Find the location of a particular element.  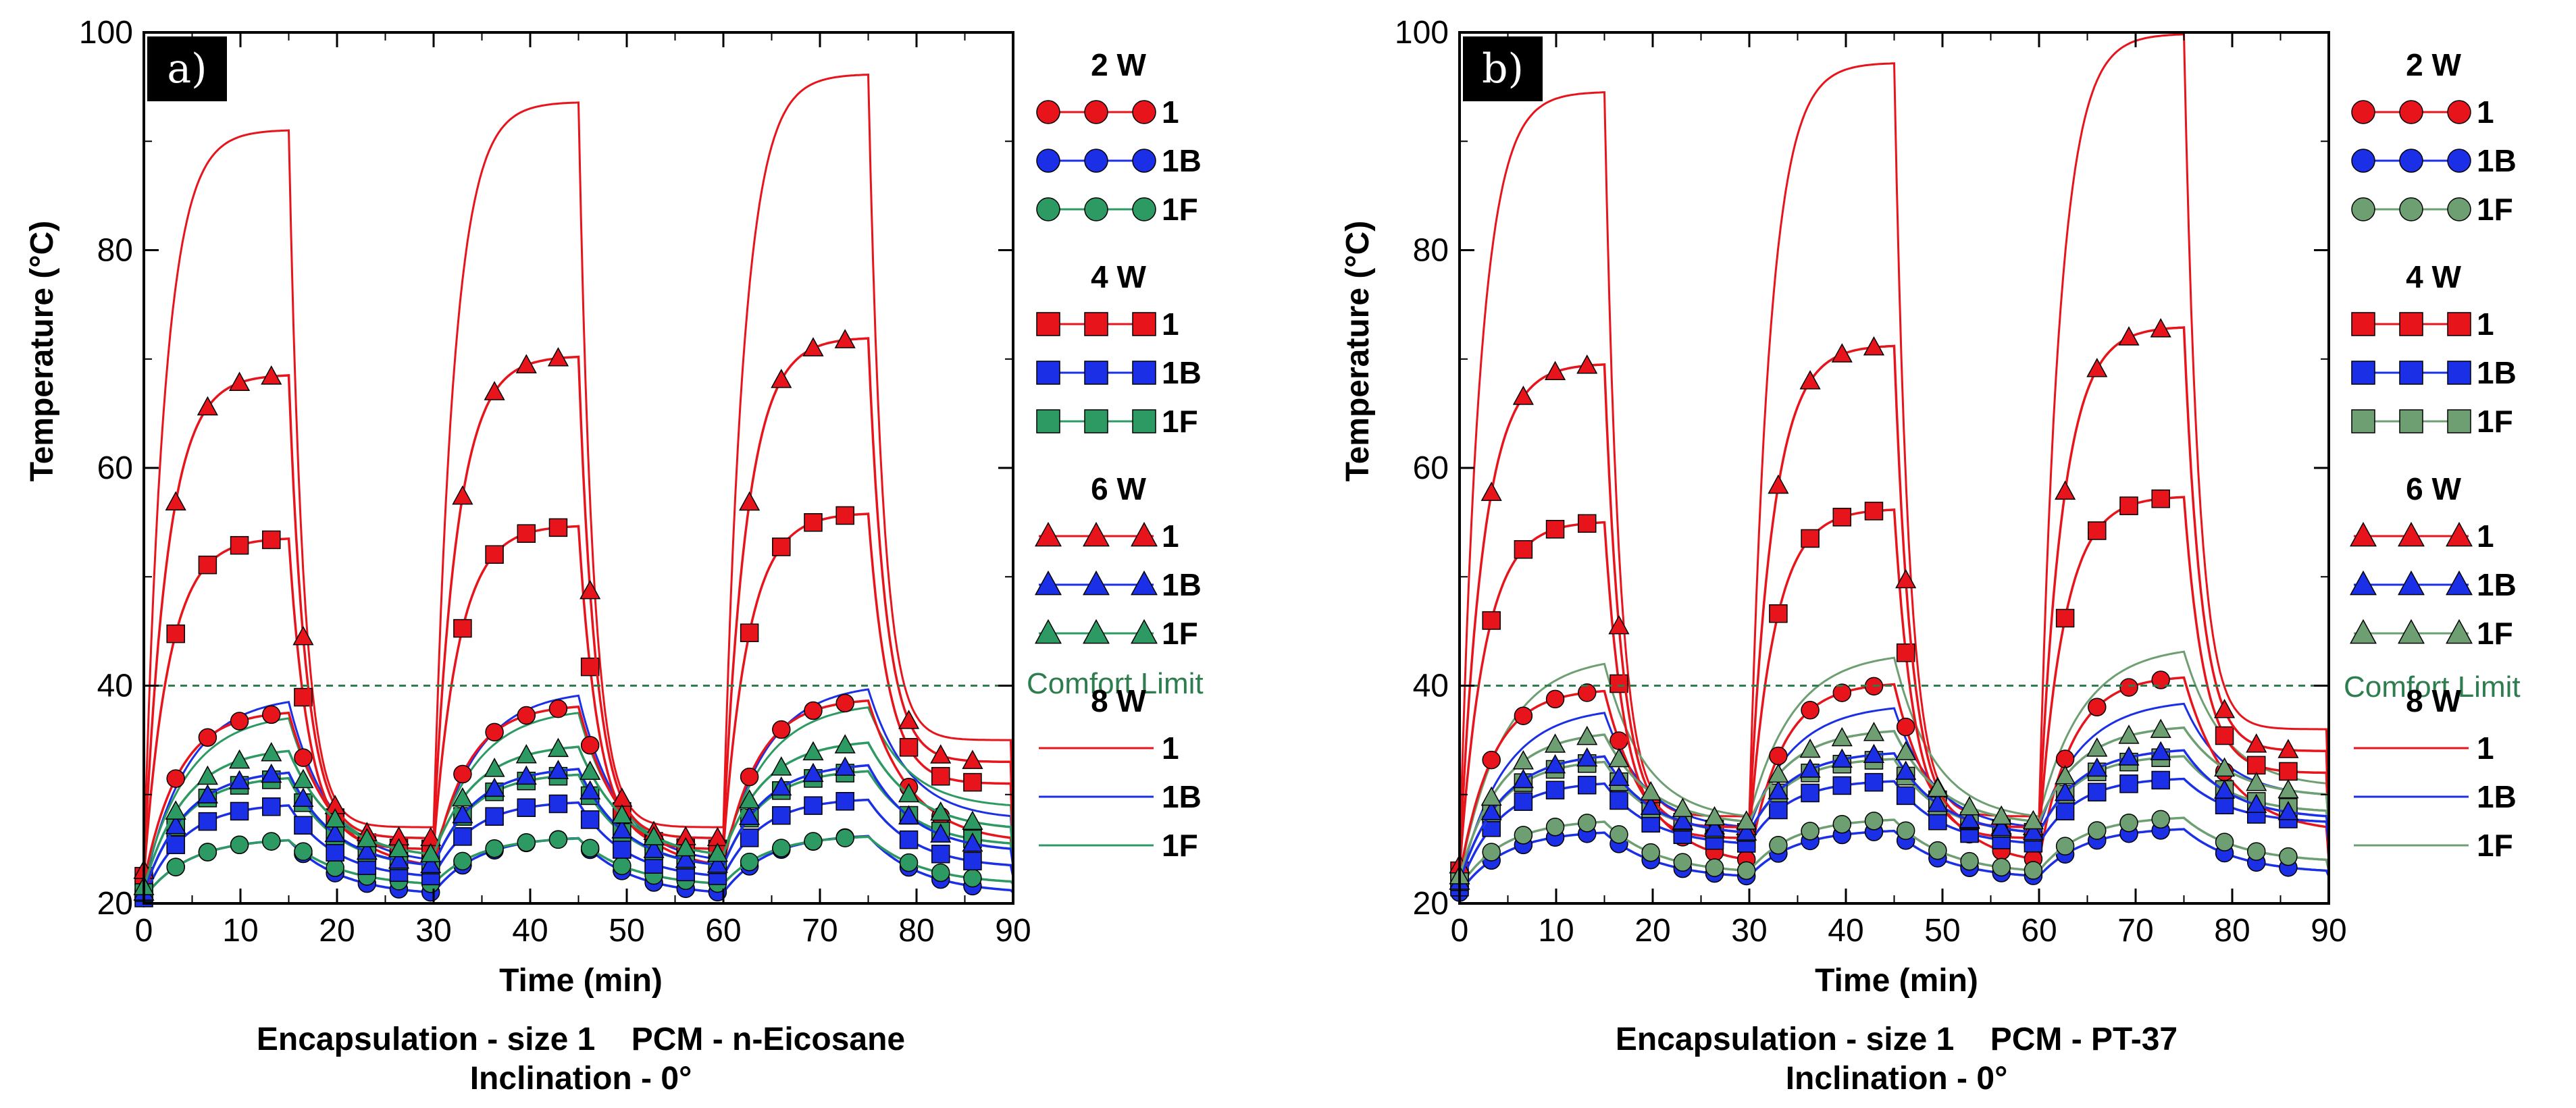

series-6w-1b is located at coordinates (1890, 815).